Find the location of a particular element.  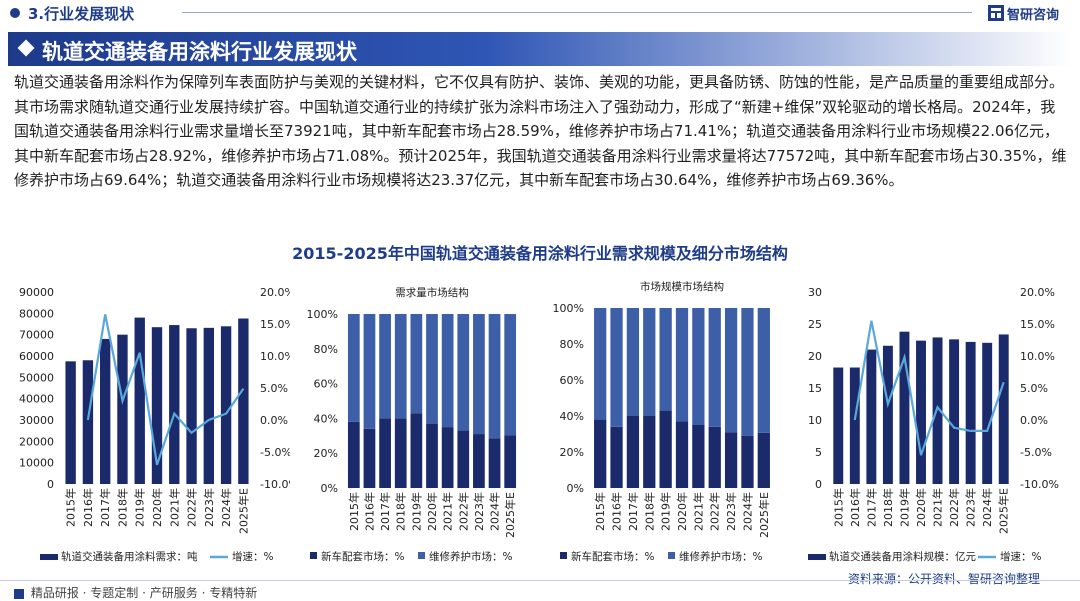

footer-item: 产研服务 is located at coordinates (173, 593).